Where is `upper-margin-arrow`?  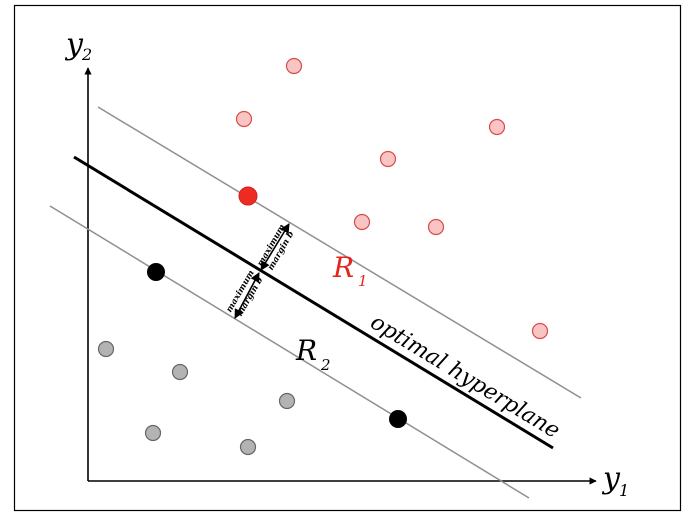 upper-margin-arrow is located at coordinates (275, 247).